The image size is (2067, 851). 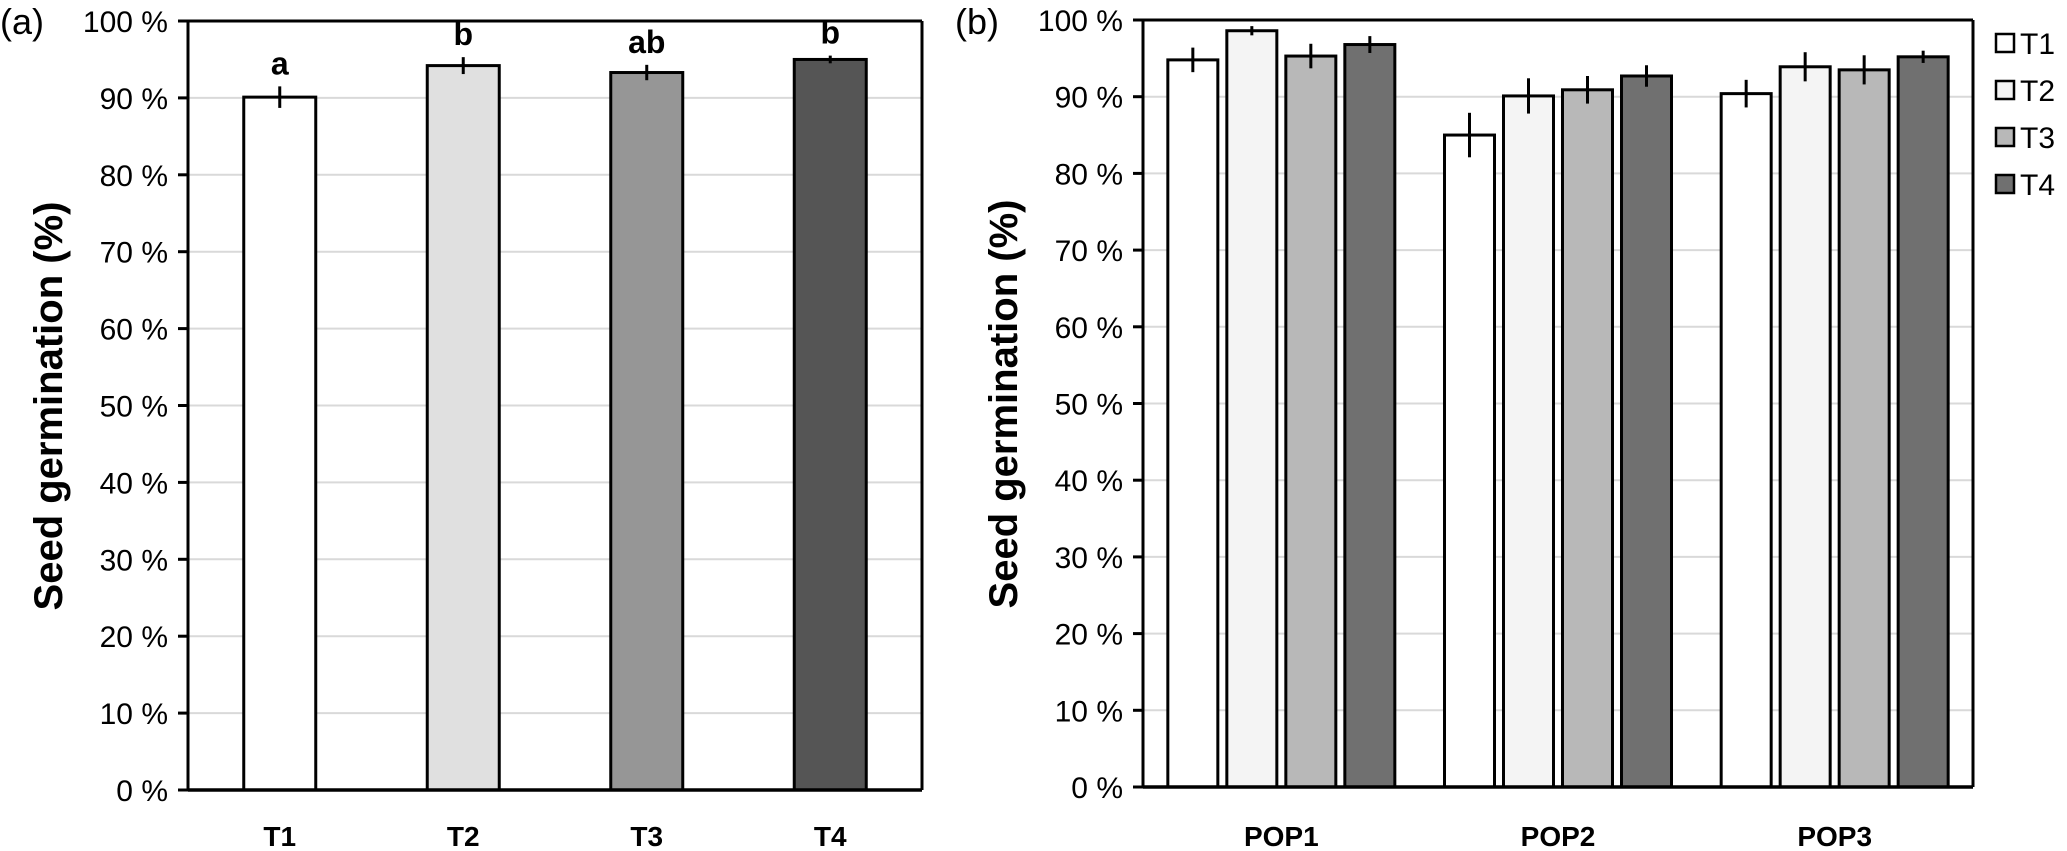 I want to click on legend-label: T3, so click(x=2037, y=138).